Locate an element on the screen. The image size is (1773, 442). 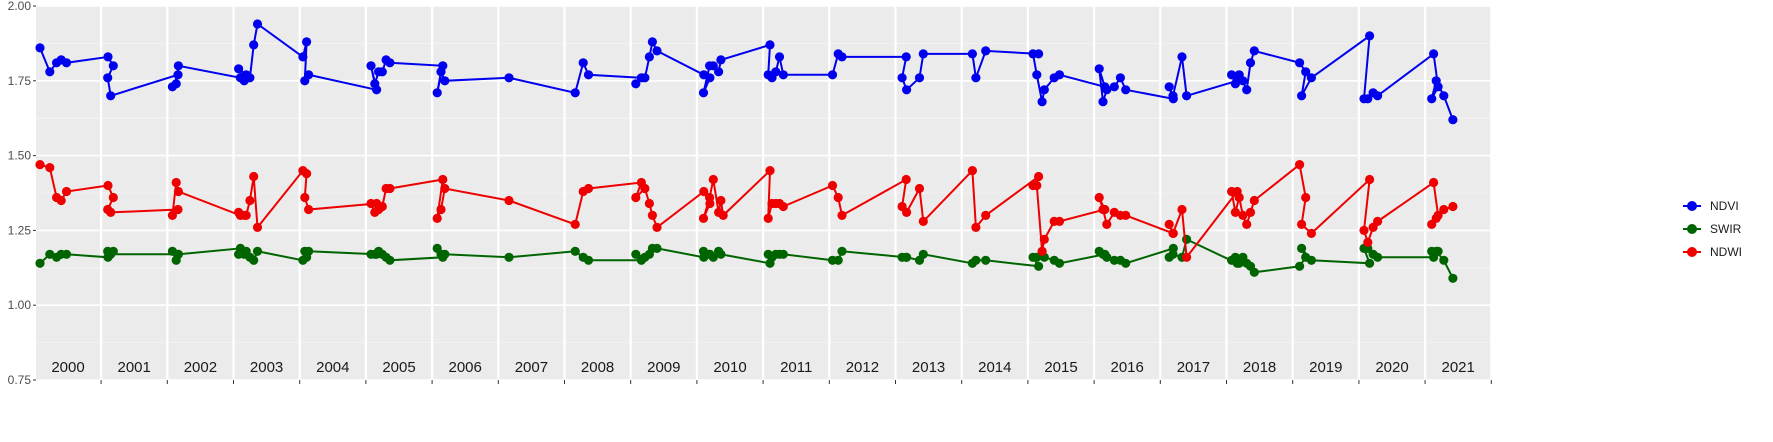
x-tick-label: 2009 is located at coordinates (663, 367).